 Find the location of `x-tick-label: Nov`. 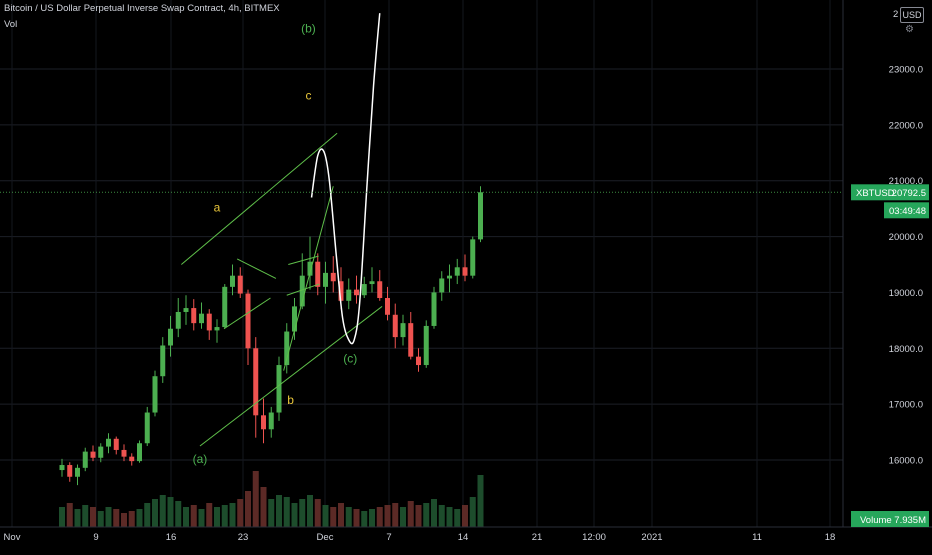

x-tick-label: Nov is located at coordinates (12, 537).